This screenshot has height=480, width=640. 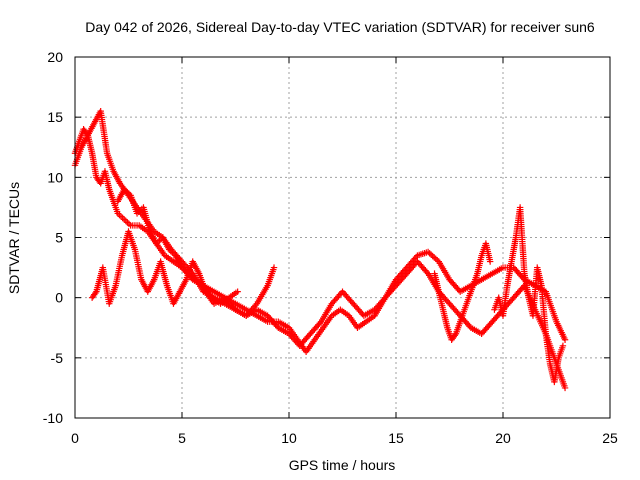 I want to click on y-tick-label: 10, so click(x=55, y=177).